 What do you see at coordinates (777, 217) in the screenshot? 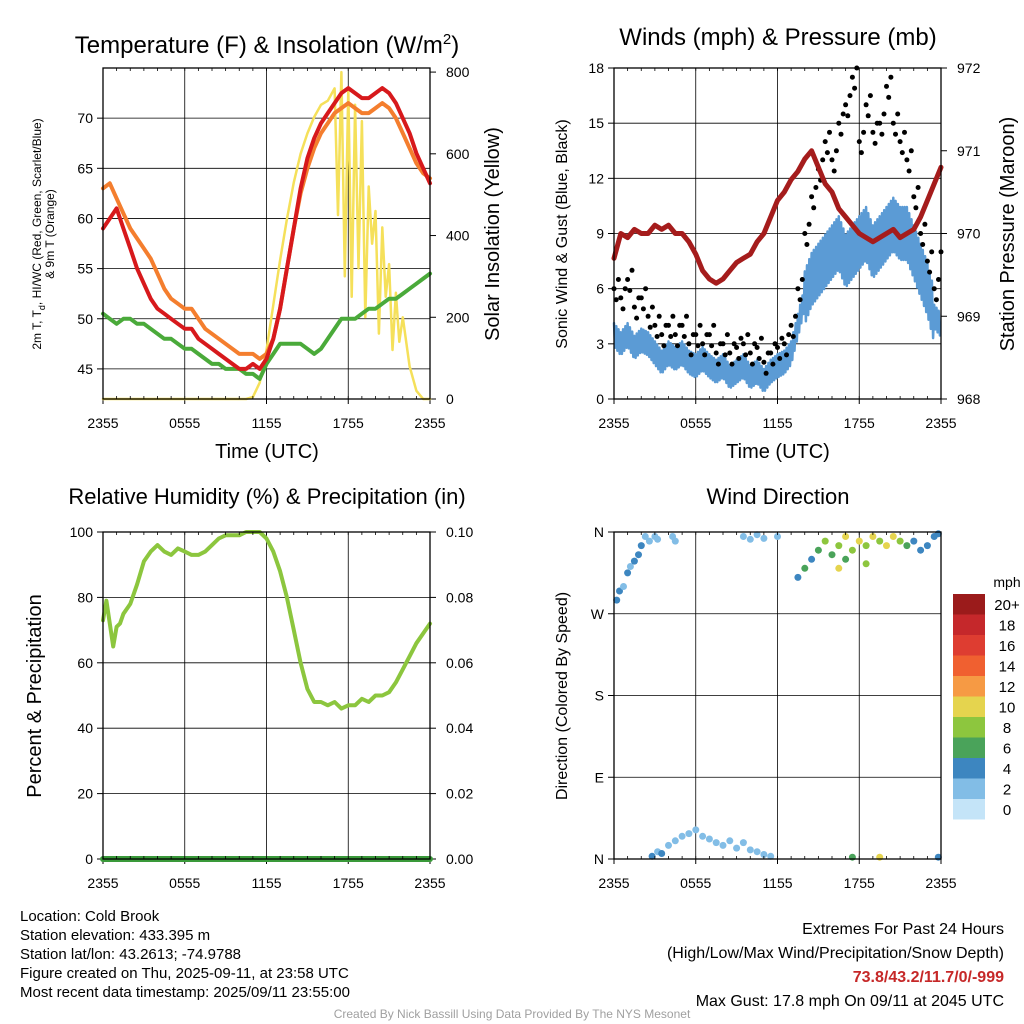
I see `pressure-line` at bounding box center [777, 217].